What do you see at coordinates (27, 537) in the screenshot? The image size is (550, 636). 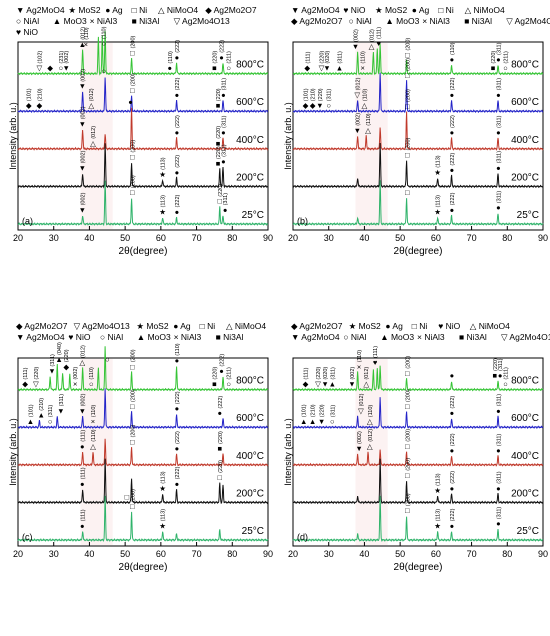 I see `panel-label: (c)` at bounding box center [27, 537].